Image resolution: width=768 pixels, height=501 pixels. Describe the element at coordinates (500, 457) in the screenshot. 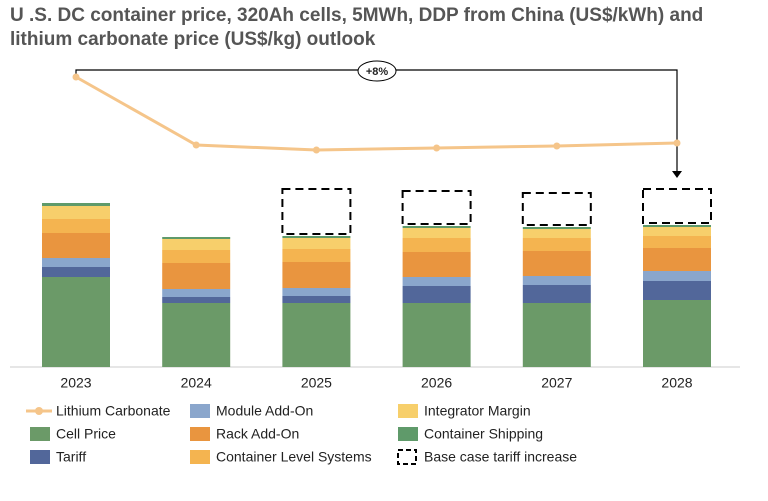

I see `legend-label: Base case tariff increase` at that location.